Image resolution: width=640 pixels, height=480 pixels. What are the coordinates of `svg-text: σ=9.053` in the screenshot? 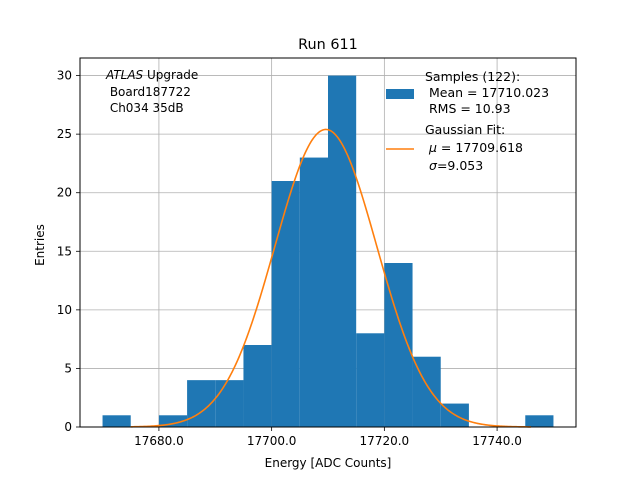 It's located at (456, 165).